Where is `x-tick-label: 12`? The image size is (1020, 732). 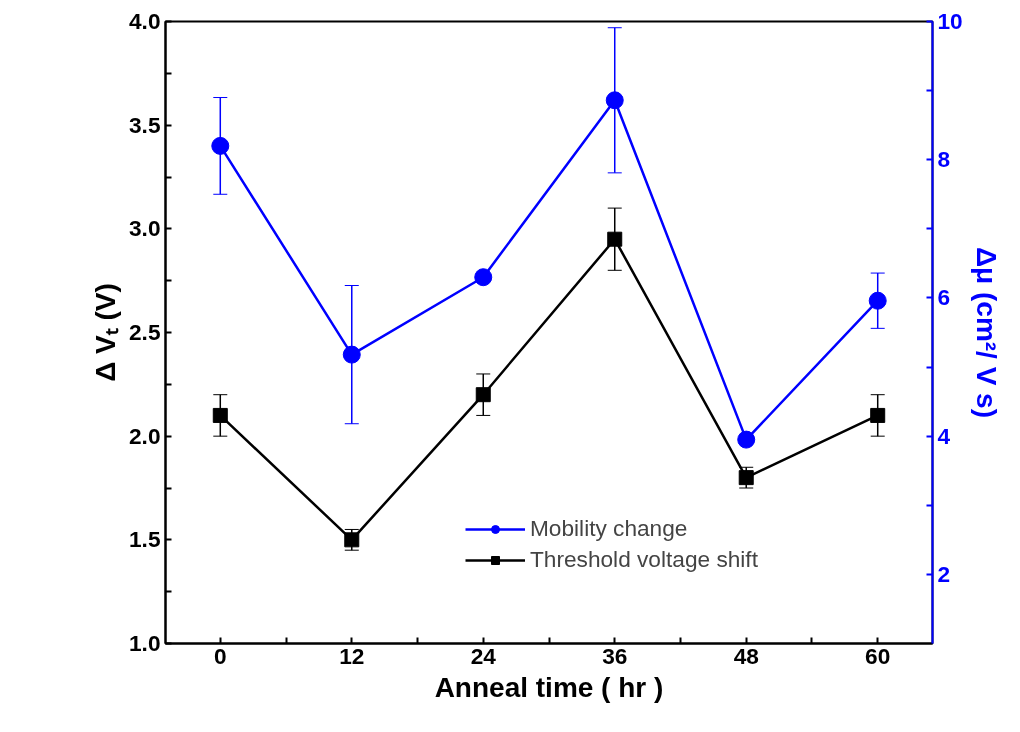 x-tick-label: 12 is located at coordinates (352, 655).